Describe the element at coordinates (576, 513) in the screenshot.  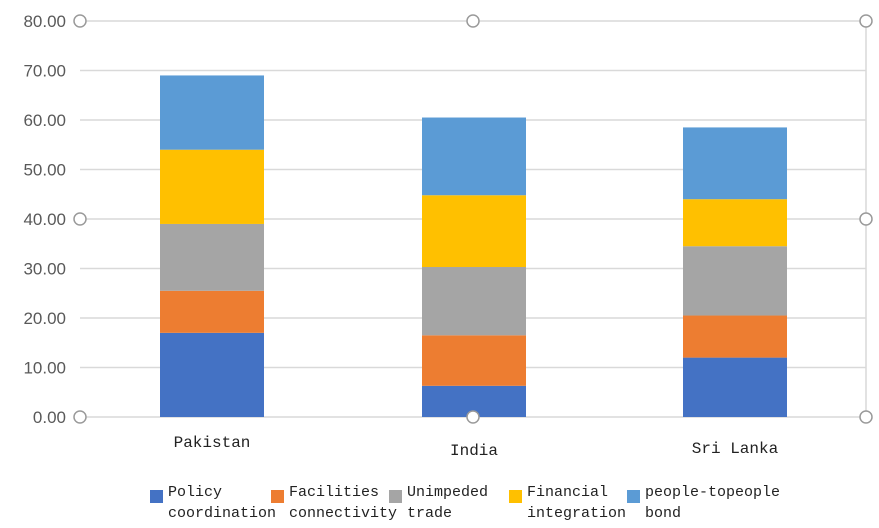
I see `legend-label: integration` at that location.